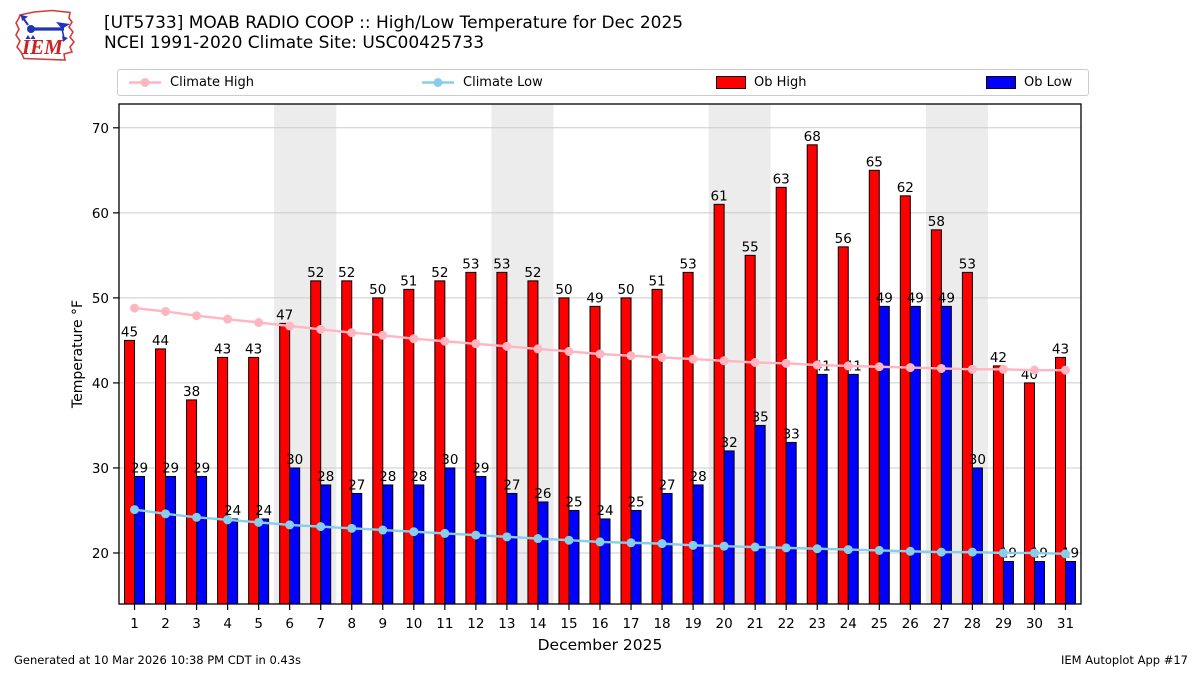 The image size is (1200, 675). What do you see at coordinates (599, 624) in the screenshot?
I see `x-tick-label: 16` at bounding box center [599, 624].